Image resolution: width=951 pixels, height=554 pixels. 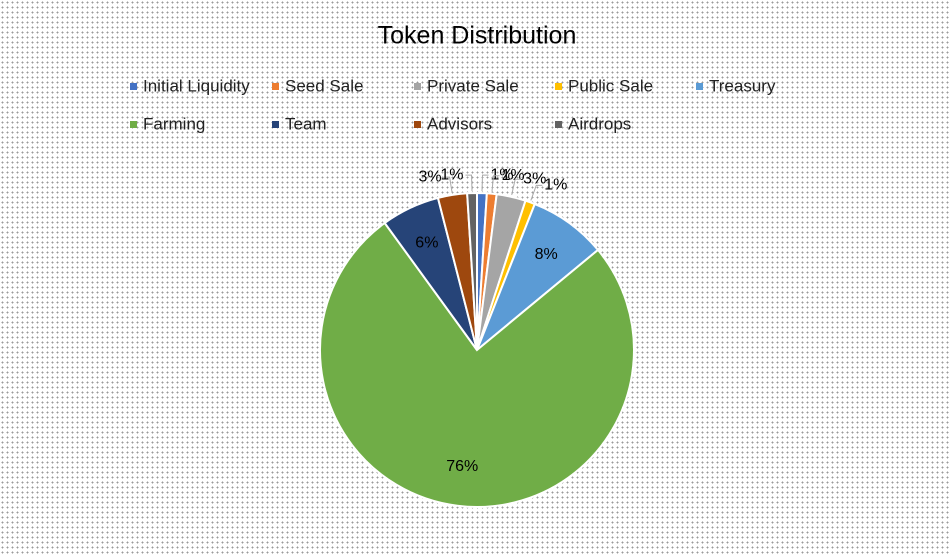 I want to click on legend-label: Team, so click(x=306, y=123).